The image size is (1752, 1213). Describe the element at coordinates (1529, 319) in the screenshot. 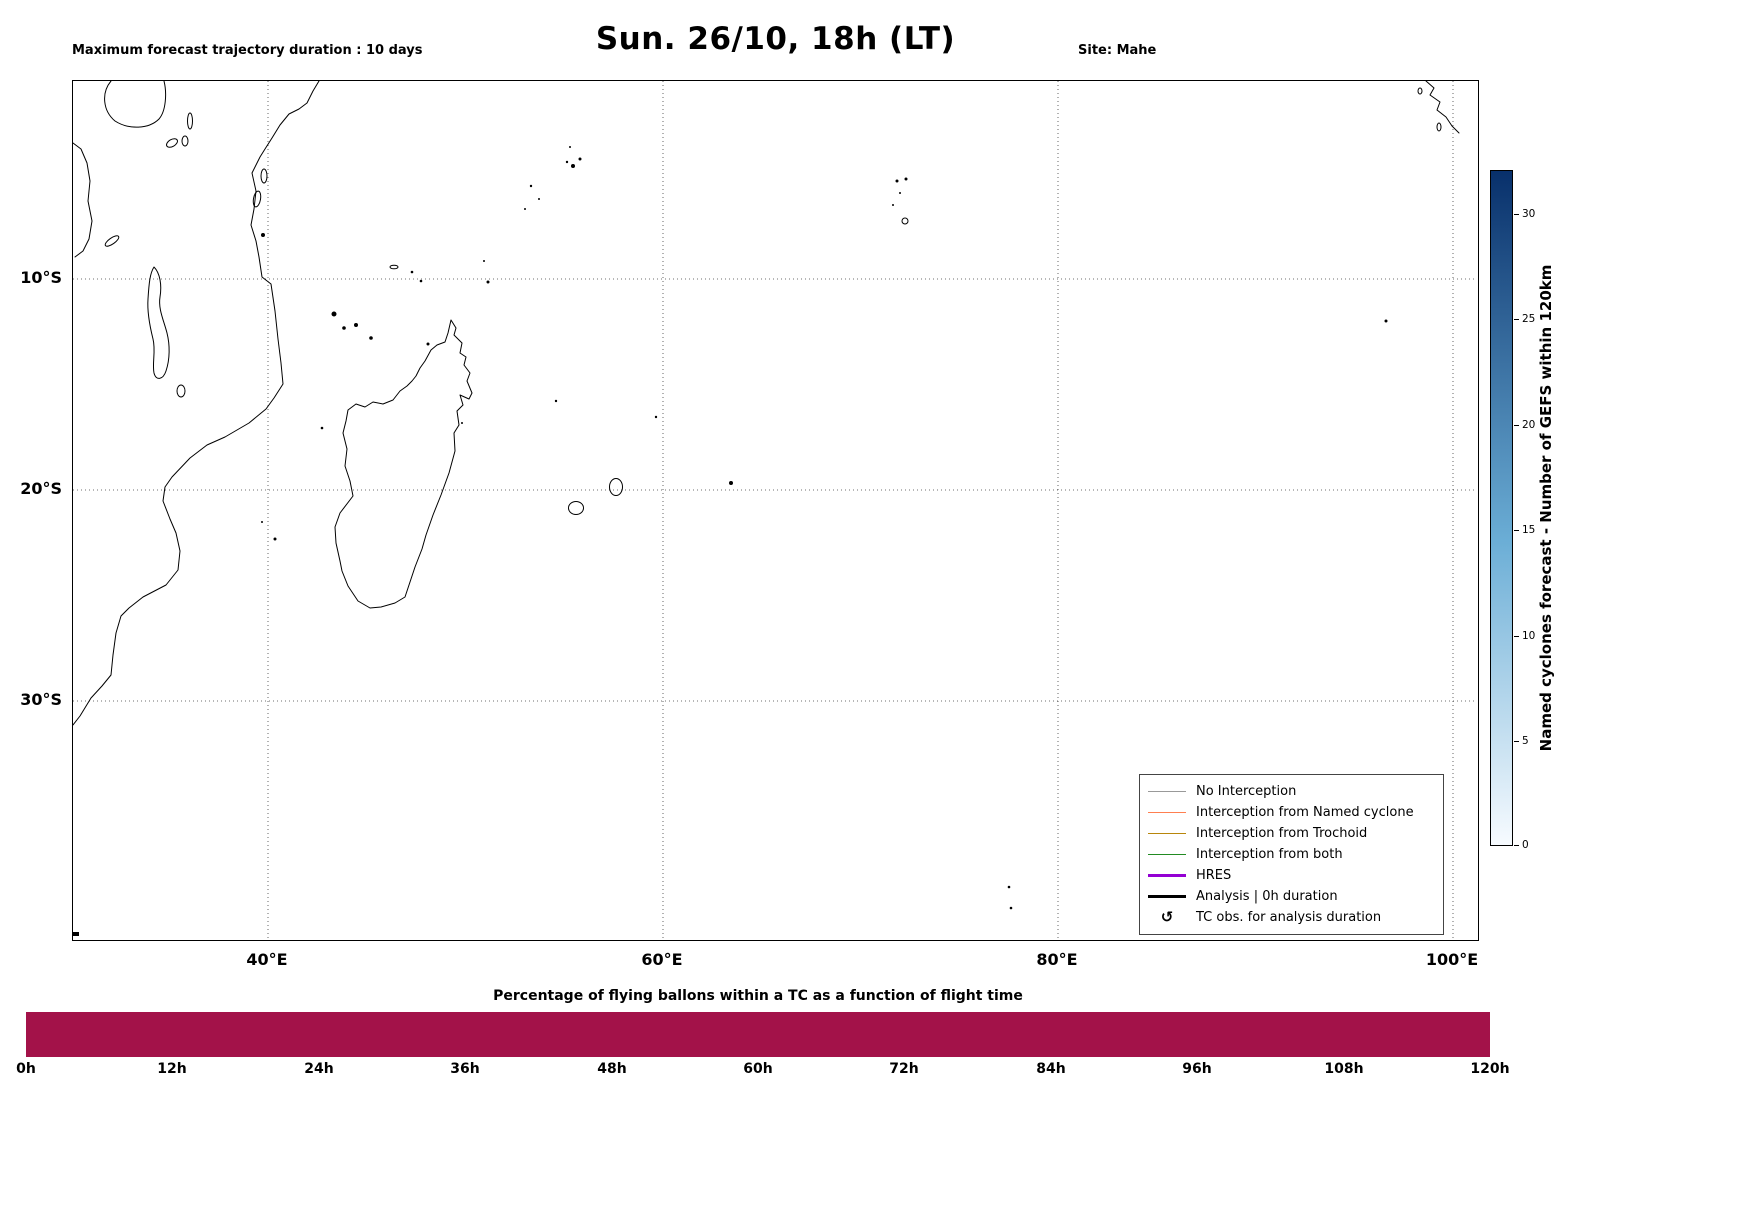

I see `colorbar-tick-label: 25` at that location.